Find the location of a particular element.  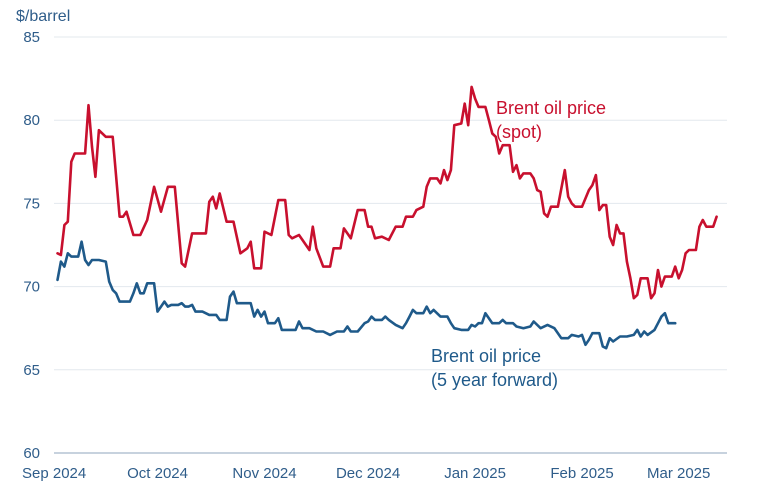

y-axis-ticks: 60 65 70 75 80 85 is located at coordinates (31, 245).